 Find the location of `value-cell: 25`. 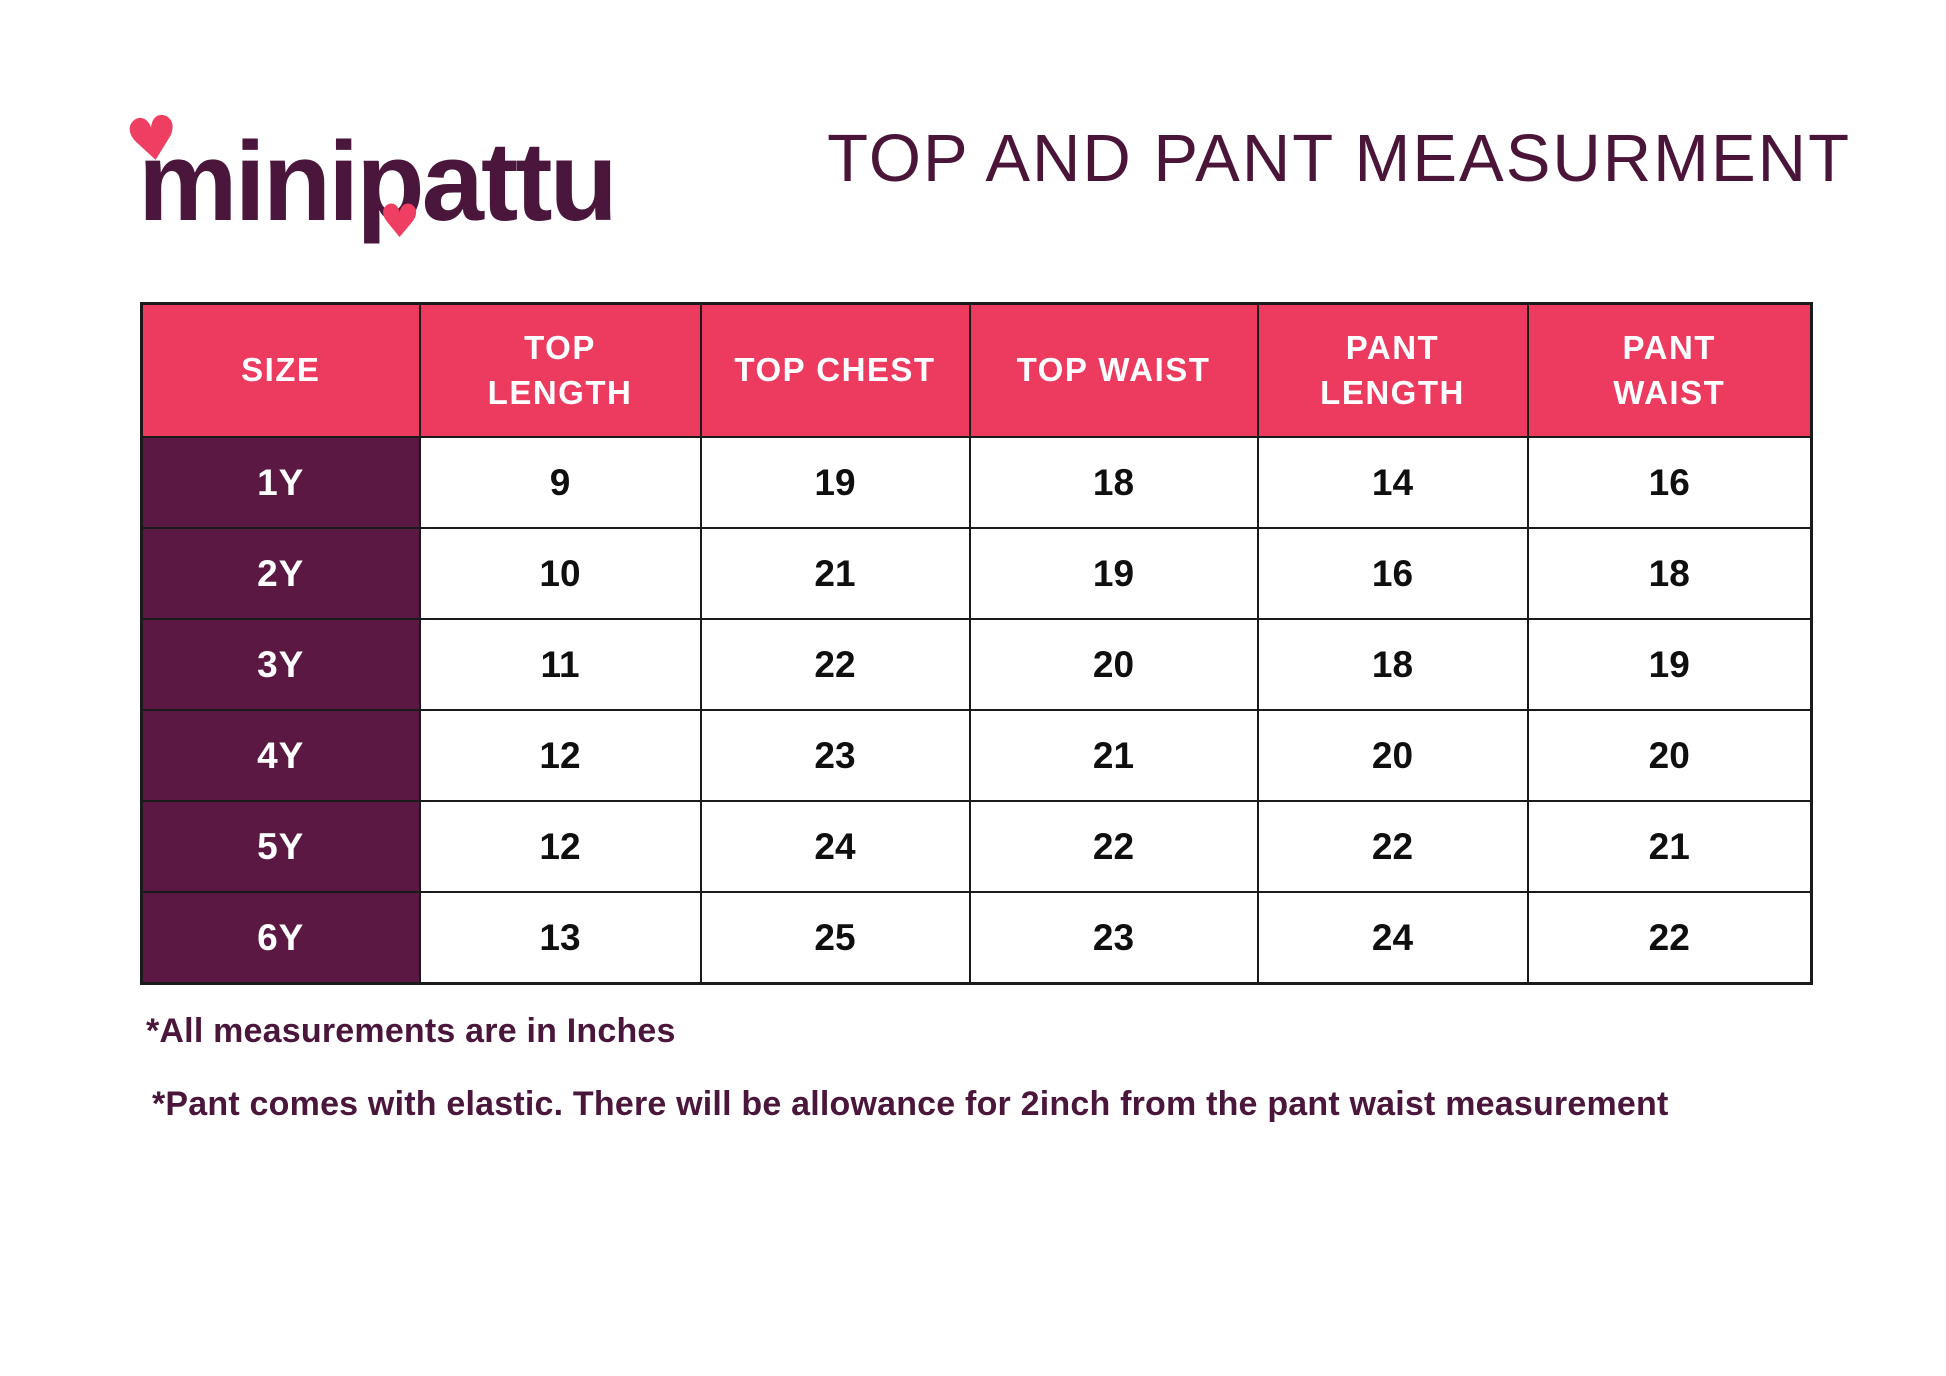

value-cell: 25 is located at coordinates (835, 938).